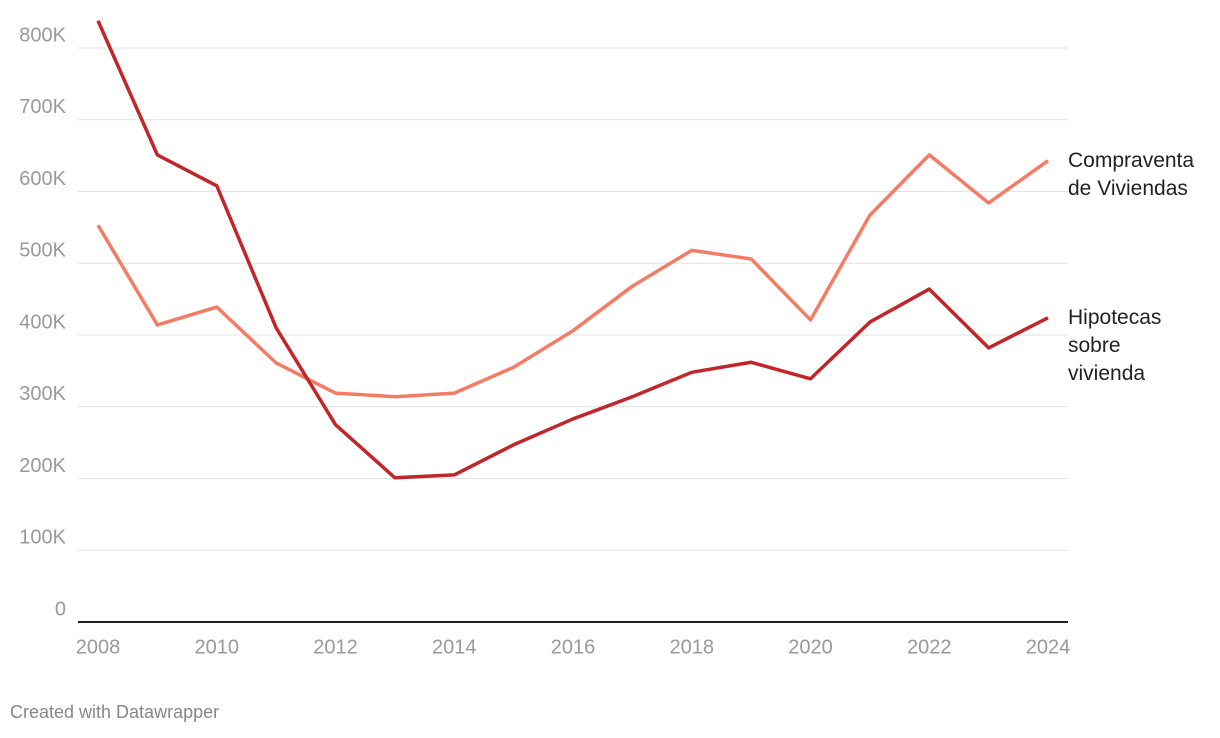  Describe the element at coordinates (573, 647) in the screenshot. I see `x-tick-label: 2016` at that location.